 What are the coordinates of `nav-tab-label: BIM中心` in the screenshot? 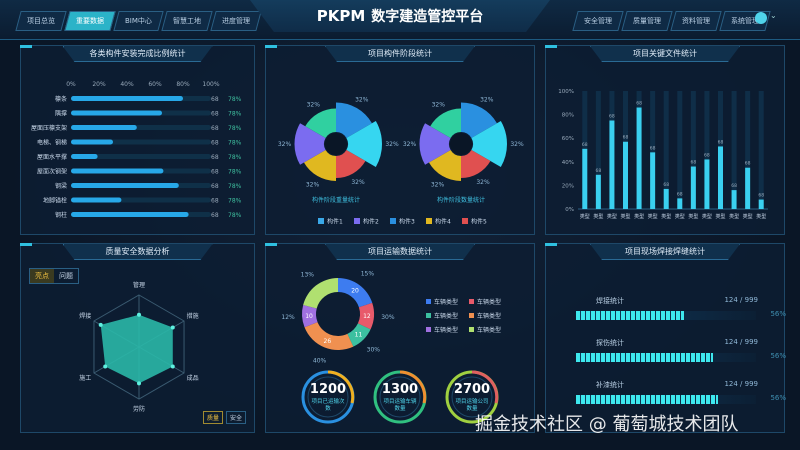 It's located at (138, 21).